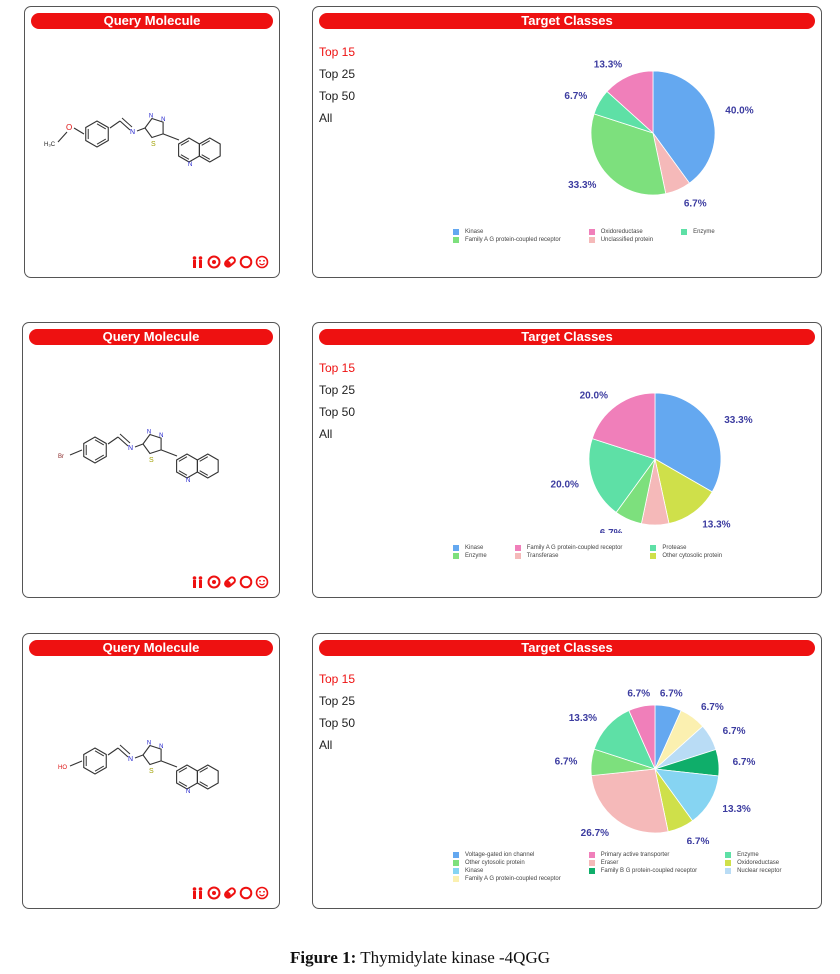  Describe the element at coordinates (453, 957) in the screenshot. I see `caption-text: Thymidylate kinase -4QGG` at that location.